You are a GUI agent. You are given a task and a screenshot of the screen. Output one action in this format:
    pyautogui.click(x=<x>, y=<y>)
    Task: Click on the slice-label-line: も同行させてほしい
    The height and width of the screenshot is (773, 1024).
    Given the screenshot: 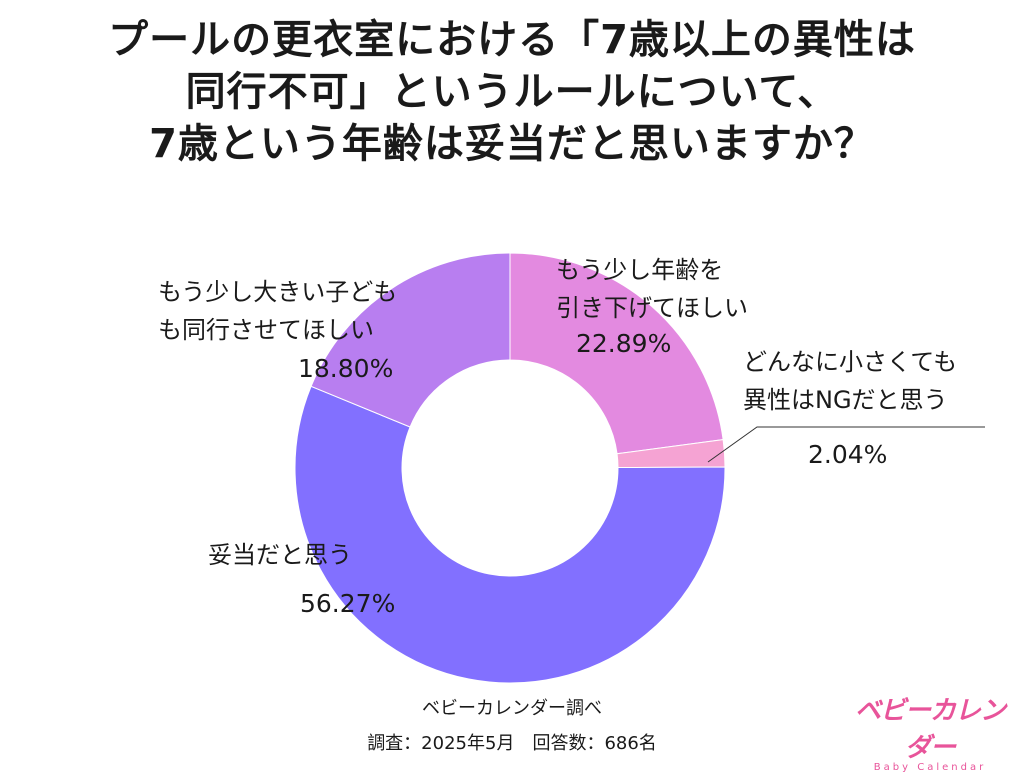 What is the action you would take?
    pyautogui.click(x=266, y=330)
    